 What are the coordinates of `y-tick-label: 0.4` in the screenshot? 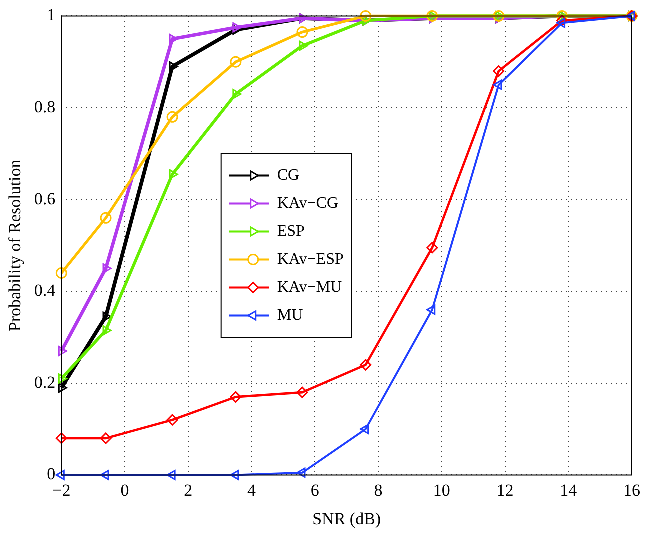 It's located at (45, 290).